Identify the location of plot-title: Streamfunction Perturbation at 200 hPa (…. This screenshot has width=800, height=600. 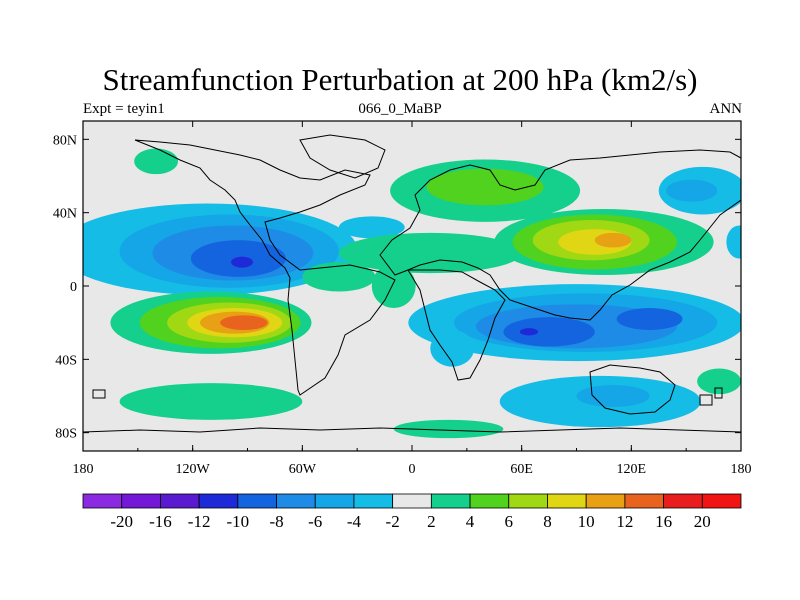
(400, 79).